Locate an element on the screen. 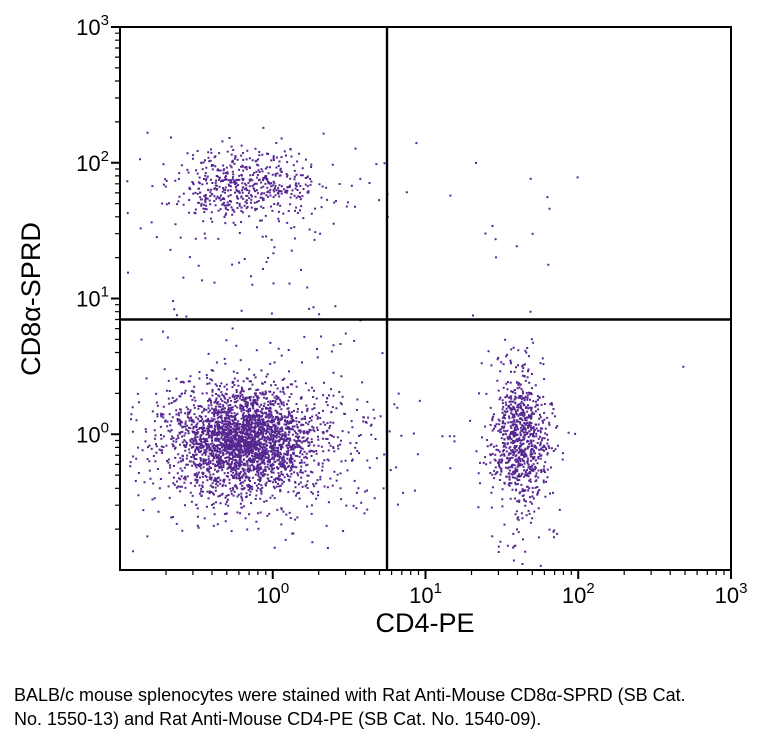 The height and width of the screenshot is (741, 758). y-tick-label: 10³ is located at coordinates (92, 26).